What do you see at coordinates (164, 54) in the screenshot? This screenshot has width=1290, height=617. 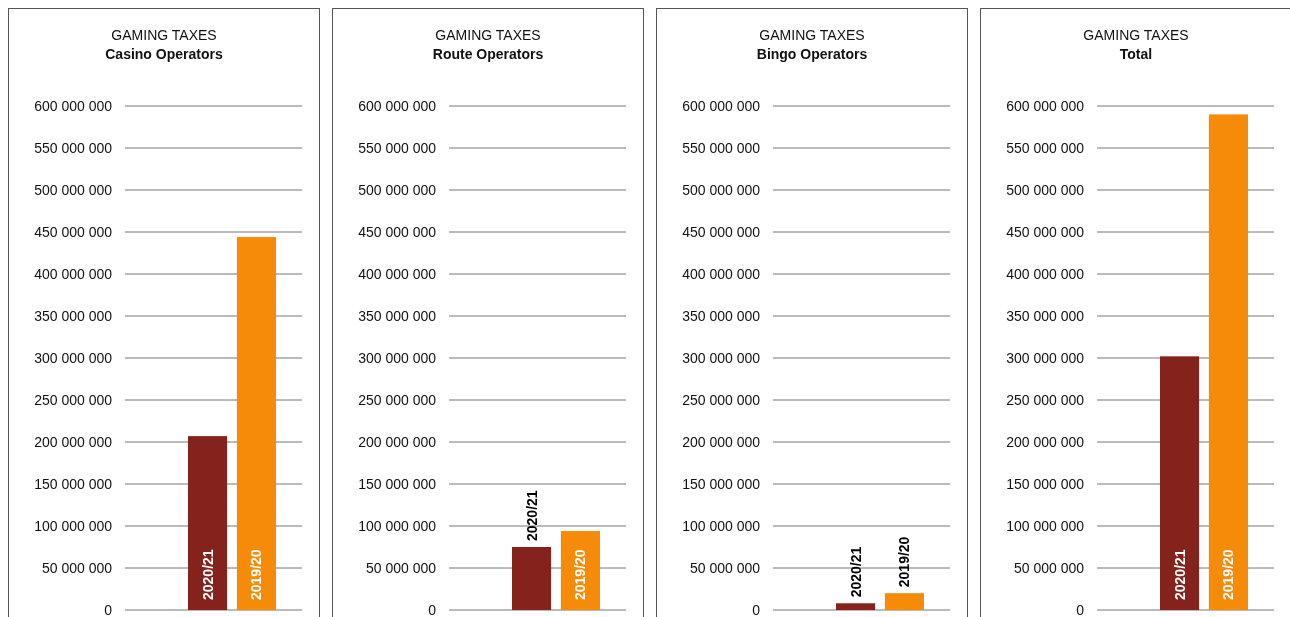 I see `chart-subtitle: Casino Operators` at bounding box center [164, 54].